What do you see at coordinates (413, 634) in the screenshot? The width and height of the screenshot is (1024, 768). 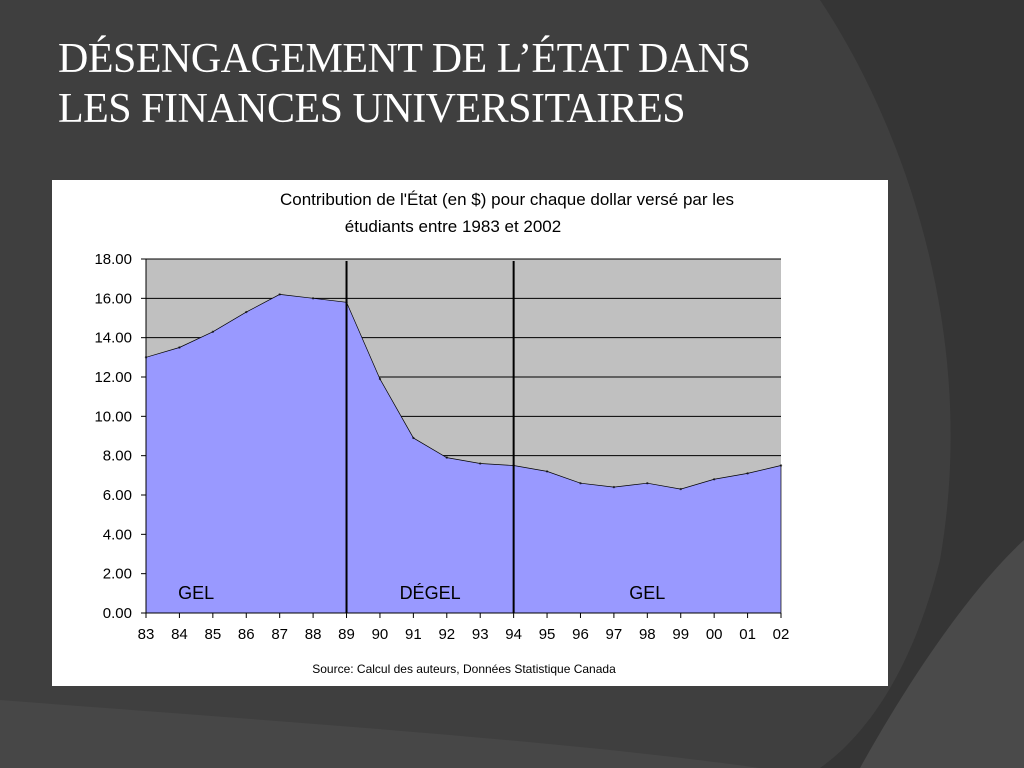 I see `x-tick-label-91: 91` at bounding box center [413, 634].